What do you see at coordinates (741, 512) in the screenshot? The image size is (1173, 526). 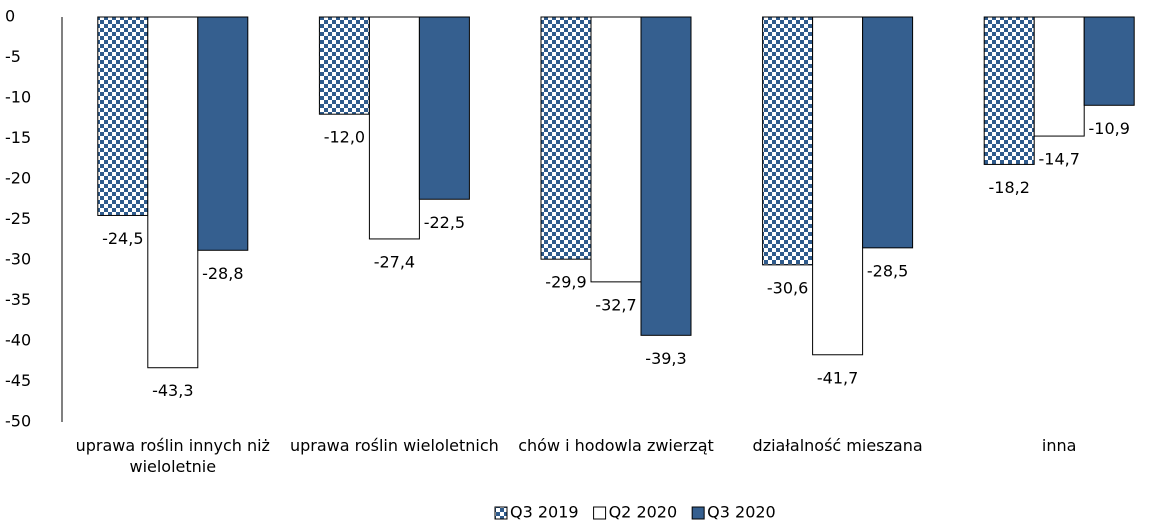 I see `legend-label: Q3 2020` at bounding box center [741, 512].